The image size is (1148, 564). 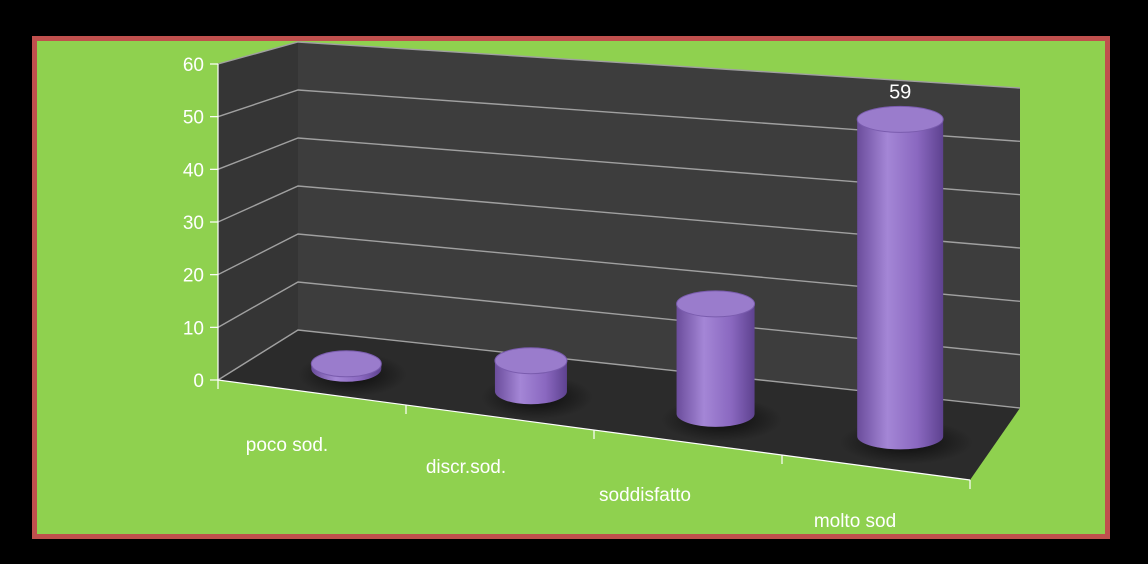 I want to click on x-category-label-3: molto sod, so click(x=855, y=521).